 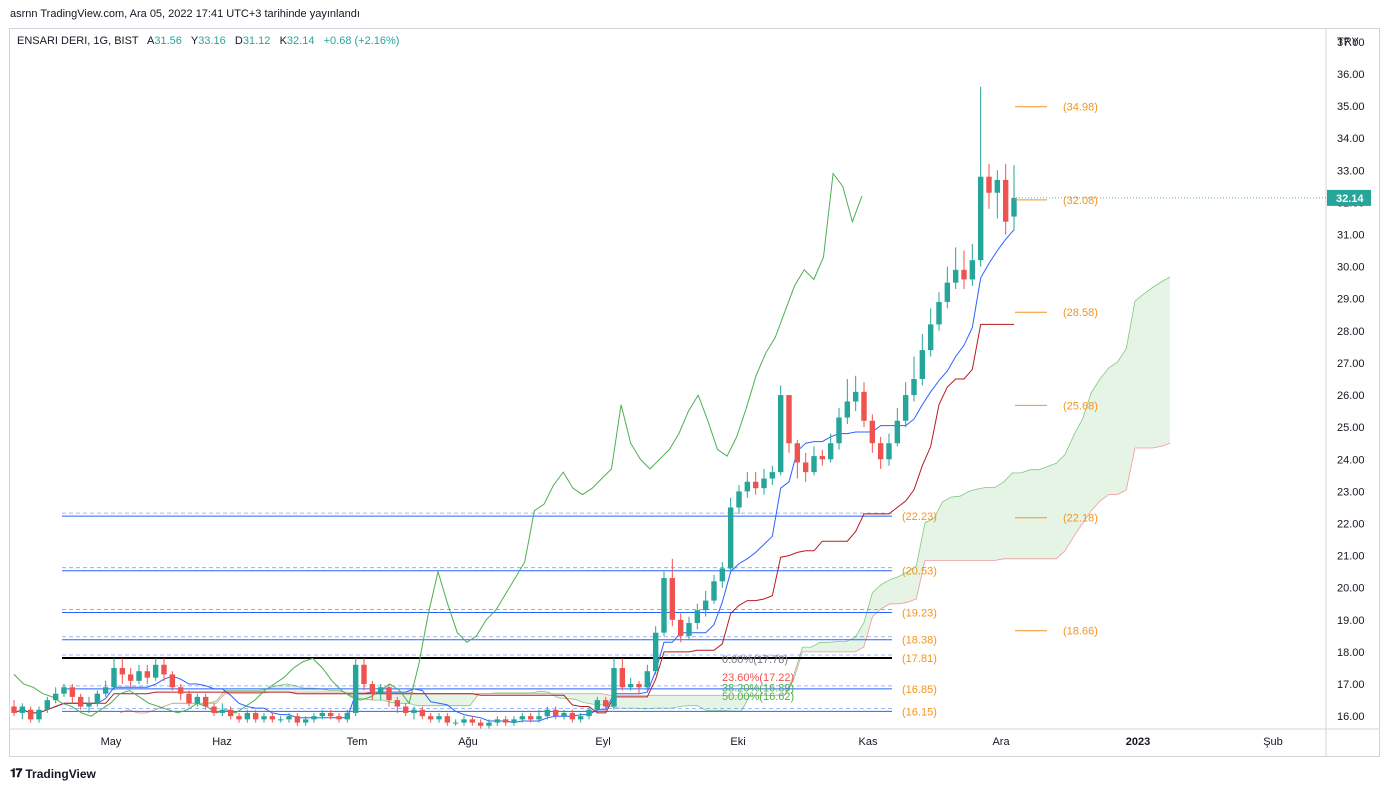 What do you see at coordinates (194, 41) in the screenshot?
I see `high-label: Y` at bounding box center [194, 41].